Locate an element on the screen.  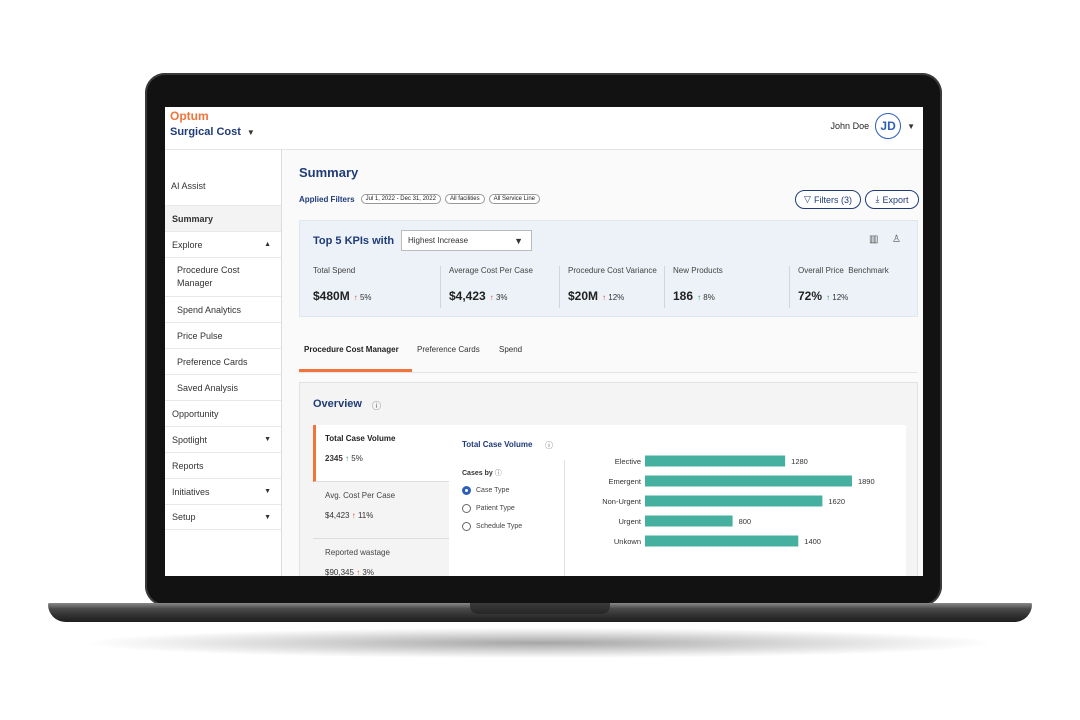
sidebar-item-reports: Reports is located at coordinates (223, 465).